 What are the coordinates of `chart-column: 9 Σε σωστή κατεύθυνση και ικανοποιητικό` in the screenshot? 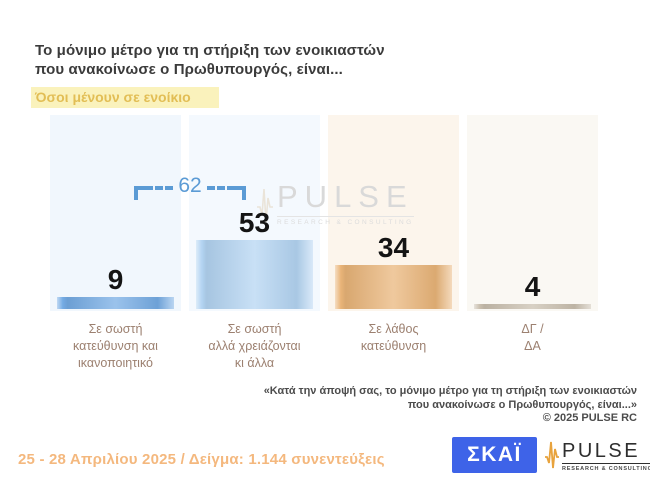 It's located at (115, 243).